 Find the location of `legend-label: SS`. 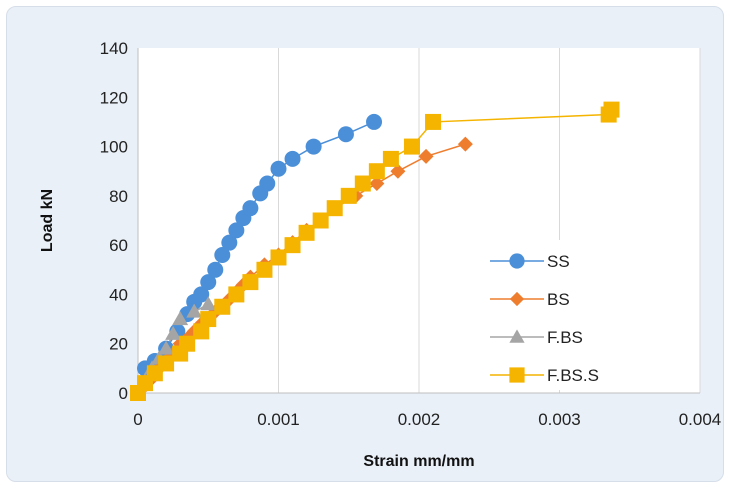

legend-label: SS is located at coordinates (558, 261).